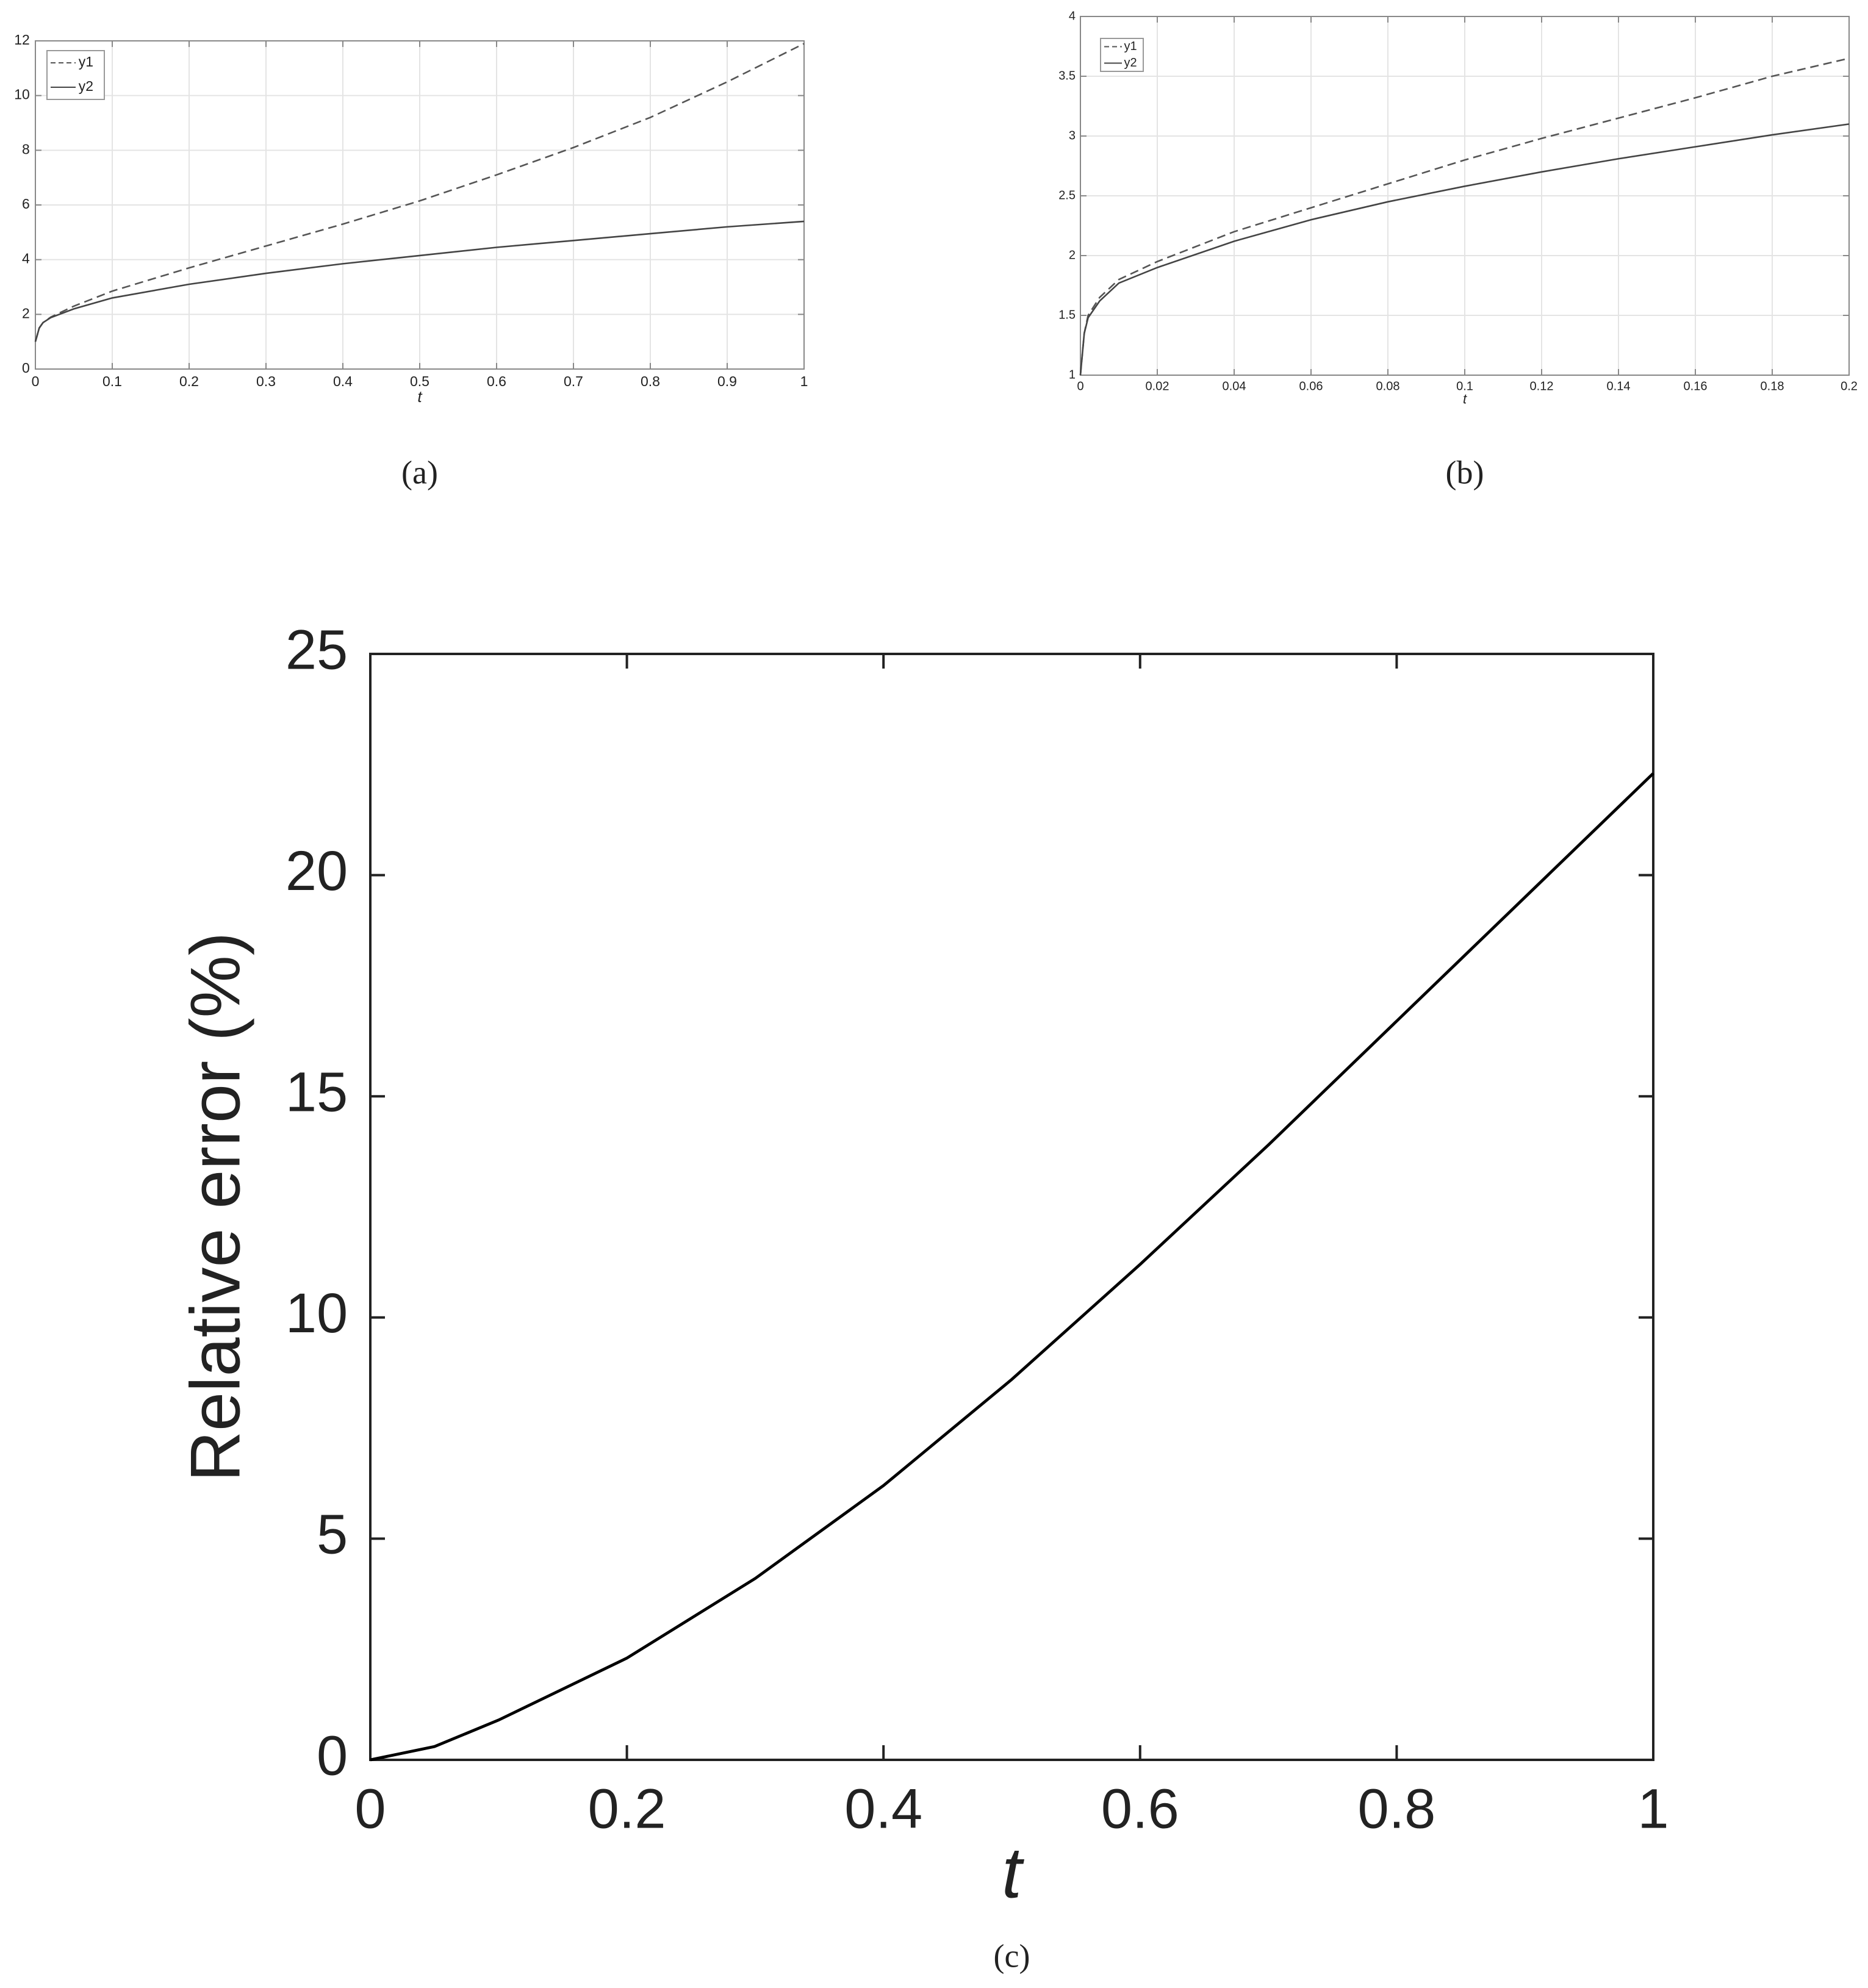 The height and width of the screenshot is (1988, 1868). I want to click on x-tick-label: 0.7, so click(573, 381).